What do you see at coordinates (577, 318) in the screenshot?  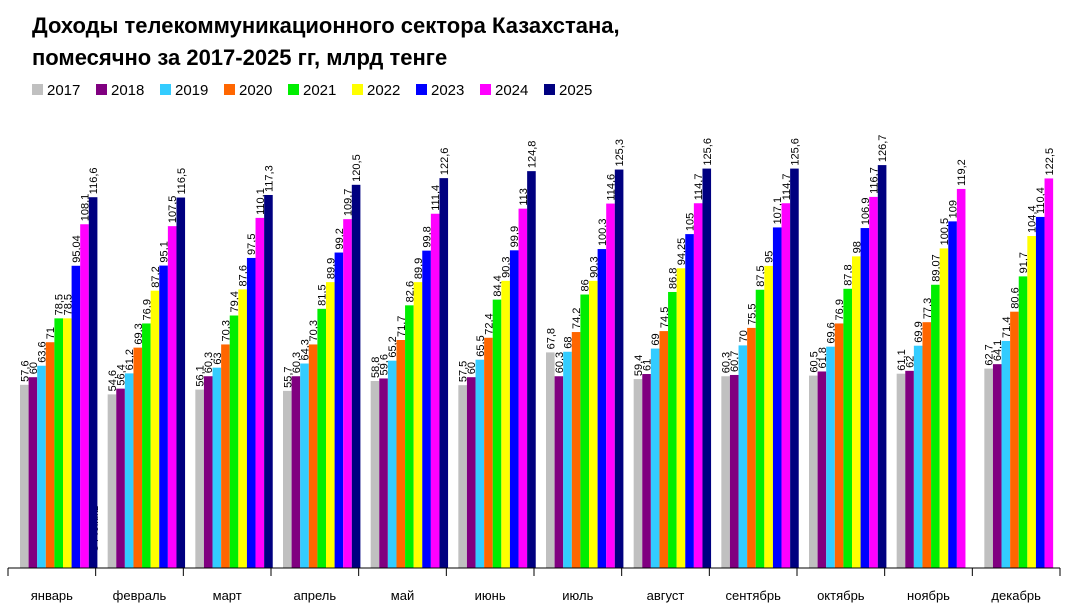 I see `value-label: 74,2` at bounding box center [577, 318].